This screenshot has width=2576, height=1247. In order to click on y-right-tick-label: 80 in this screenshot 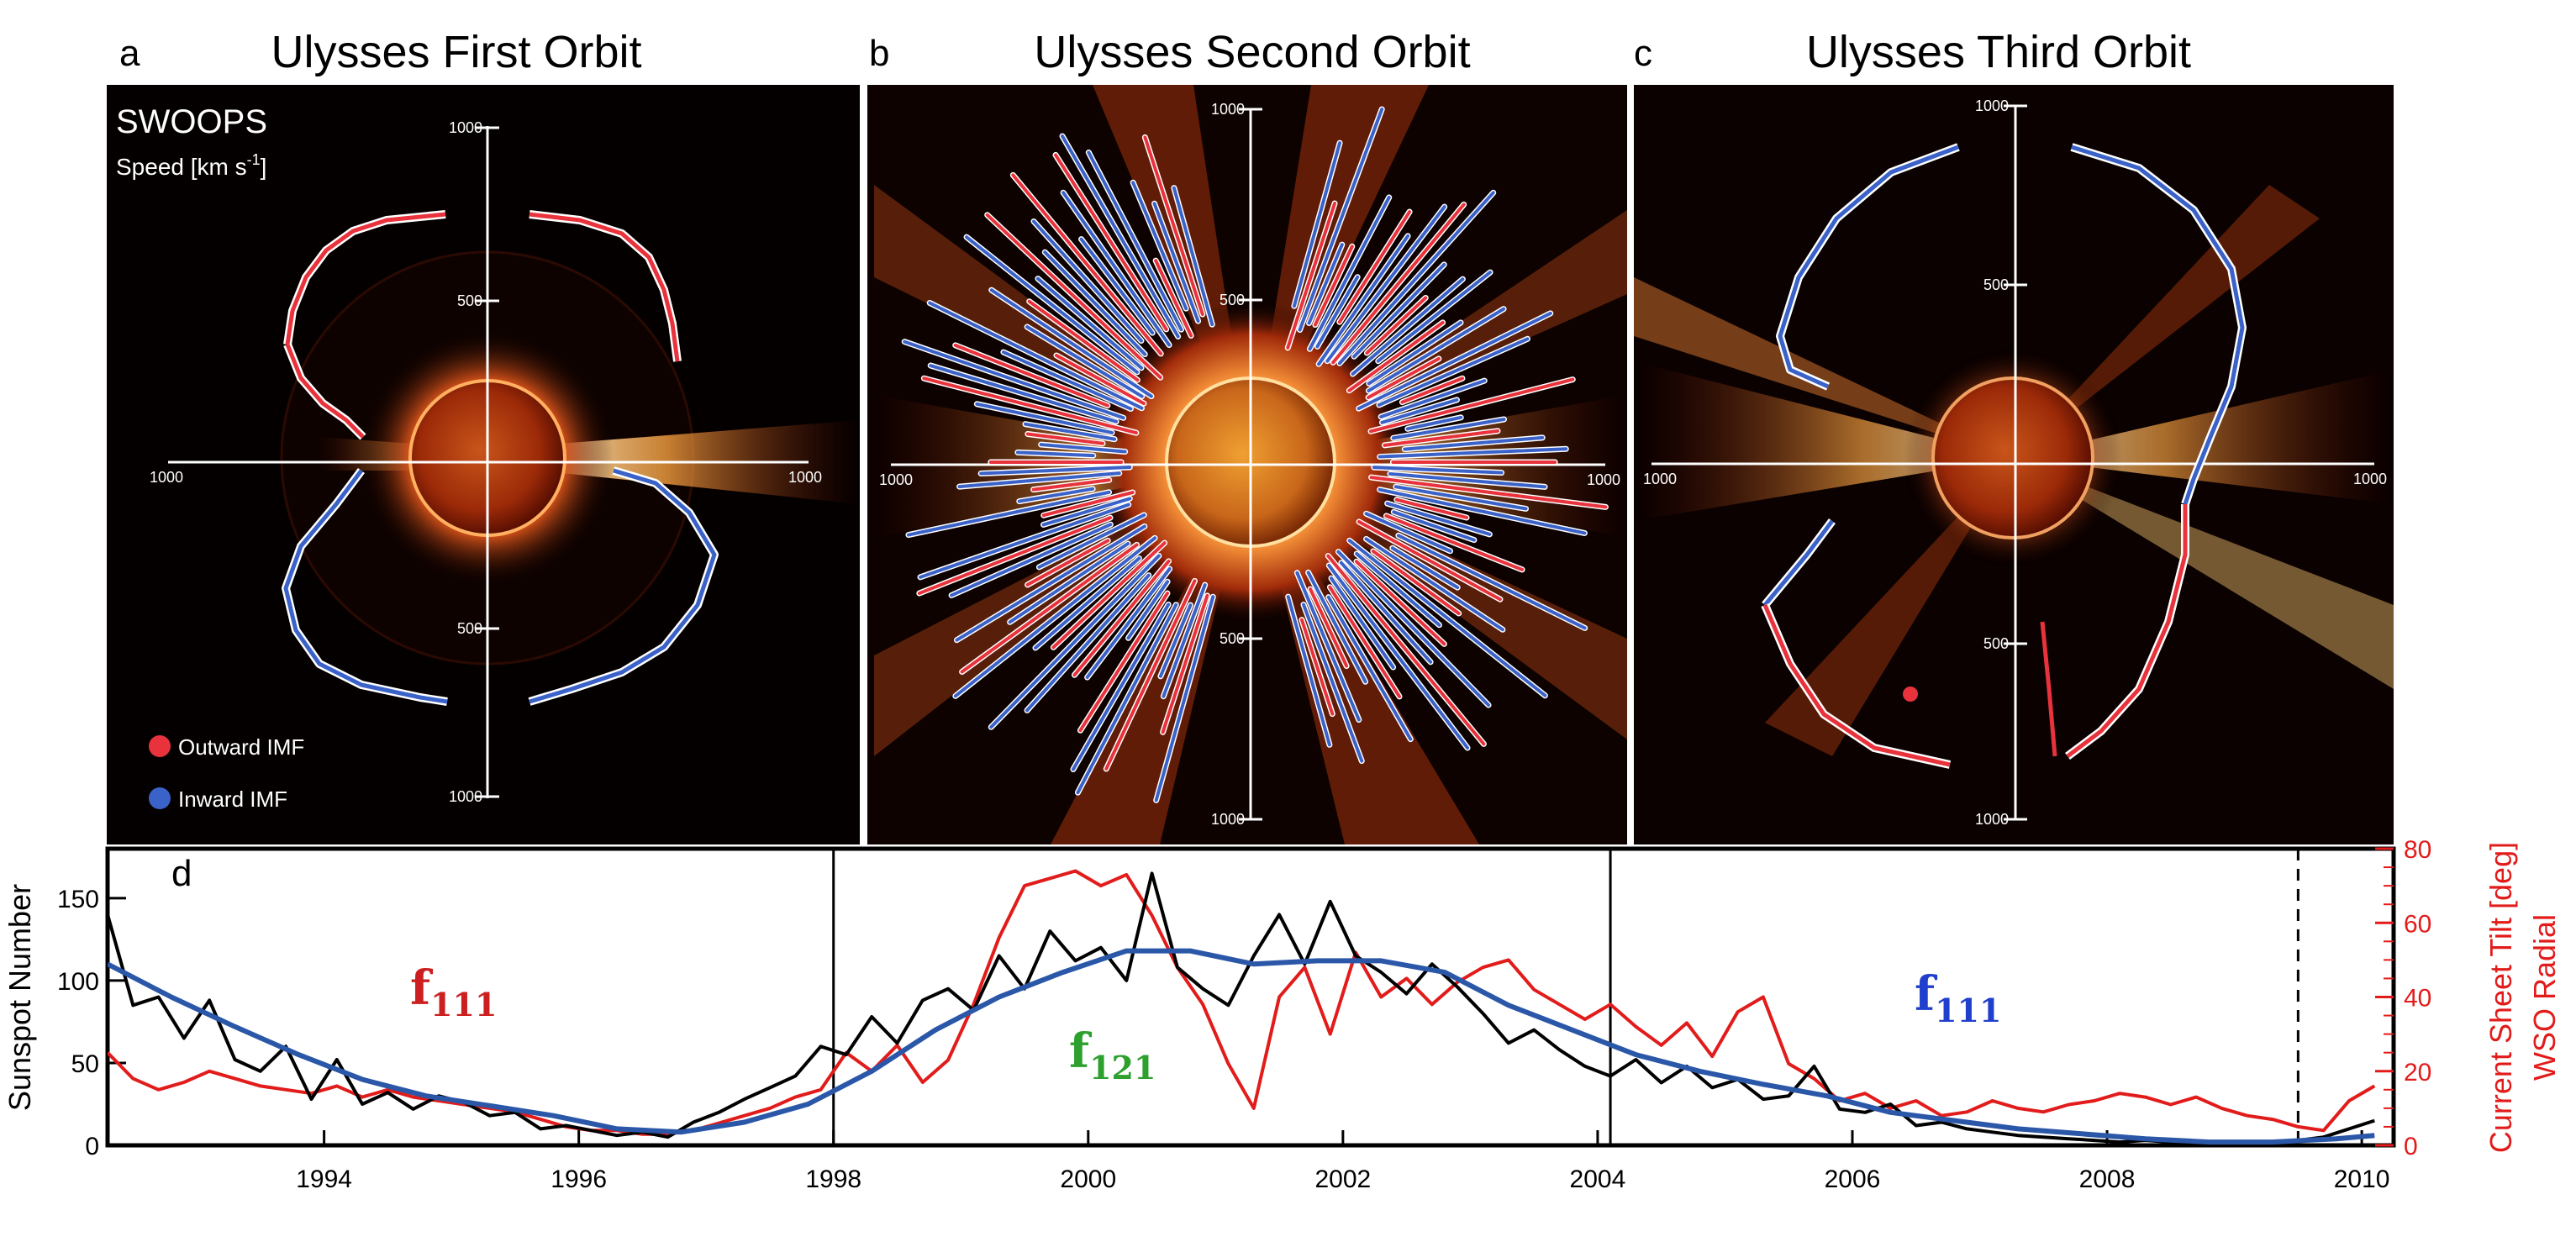, I will do `click(2417, 850)`.